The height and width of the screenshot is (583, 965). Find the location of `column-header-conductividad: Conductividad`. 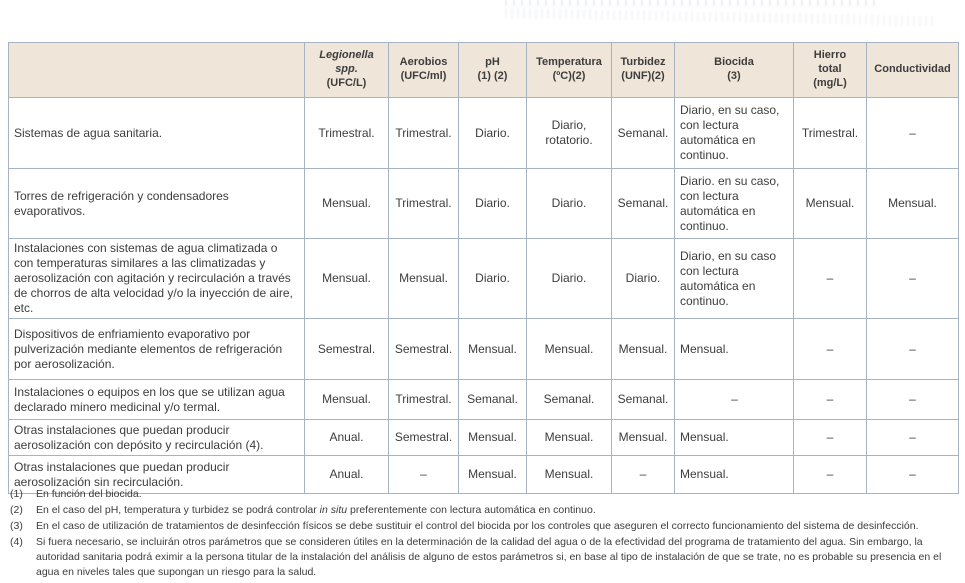

column-header-conductividad: Conductividad is located at coordinates (912, 70).